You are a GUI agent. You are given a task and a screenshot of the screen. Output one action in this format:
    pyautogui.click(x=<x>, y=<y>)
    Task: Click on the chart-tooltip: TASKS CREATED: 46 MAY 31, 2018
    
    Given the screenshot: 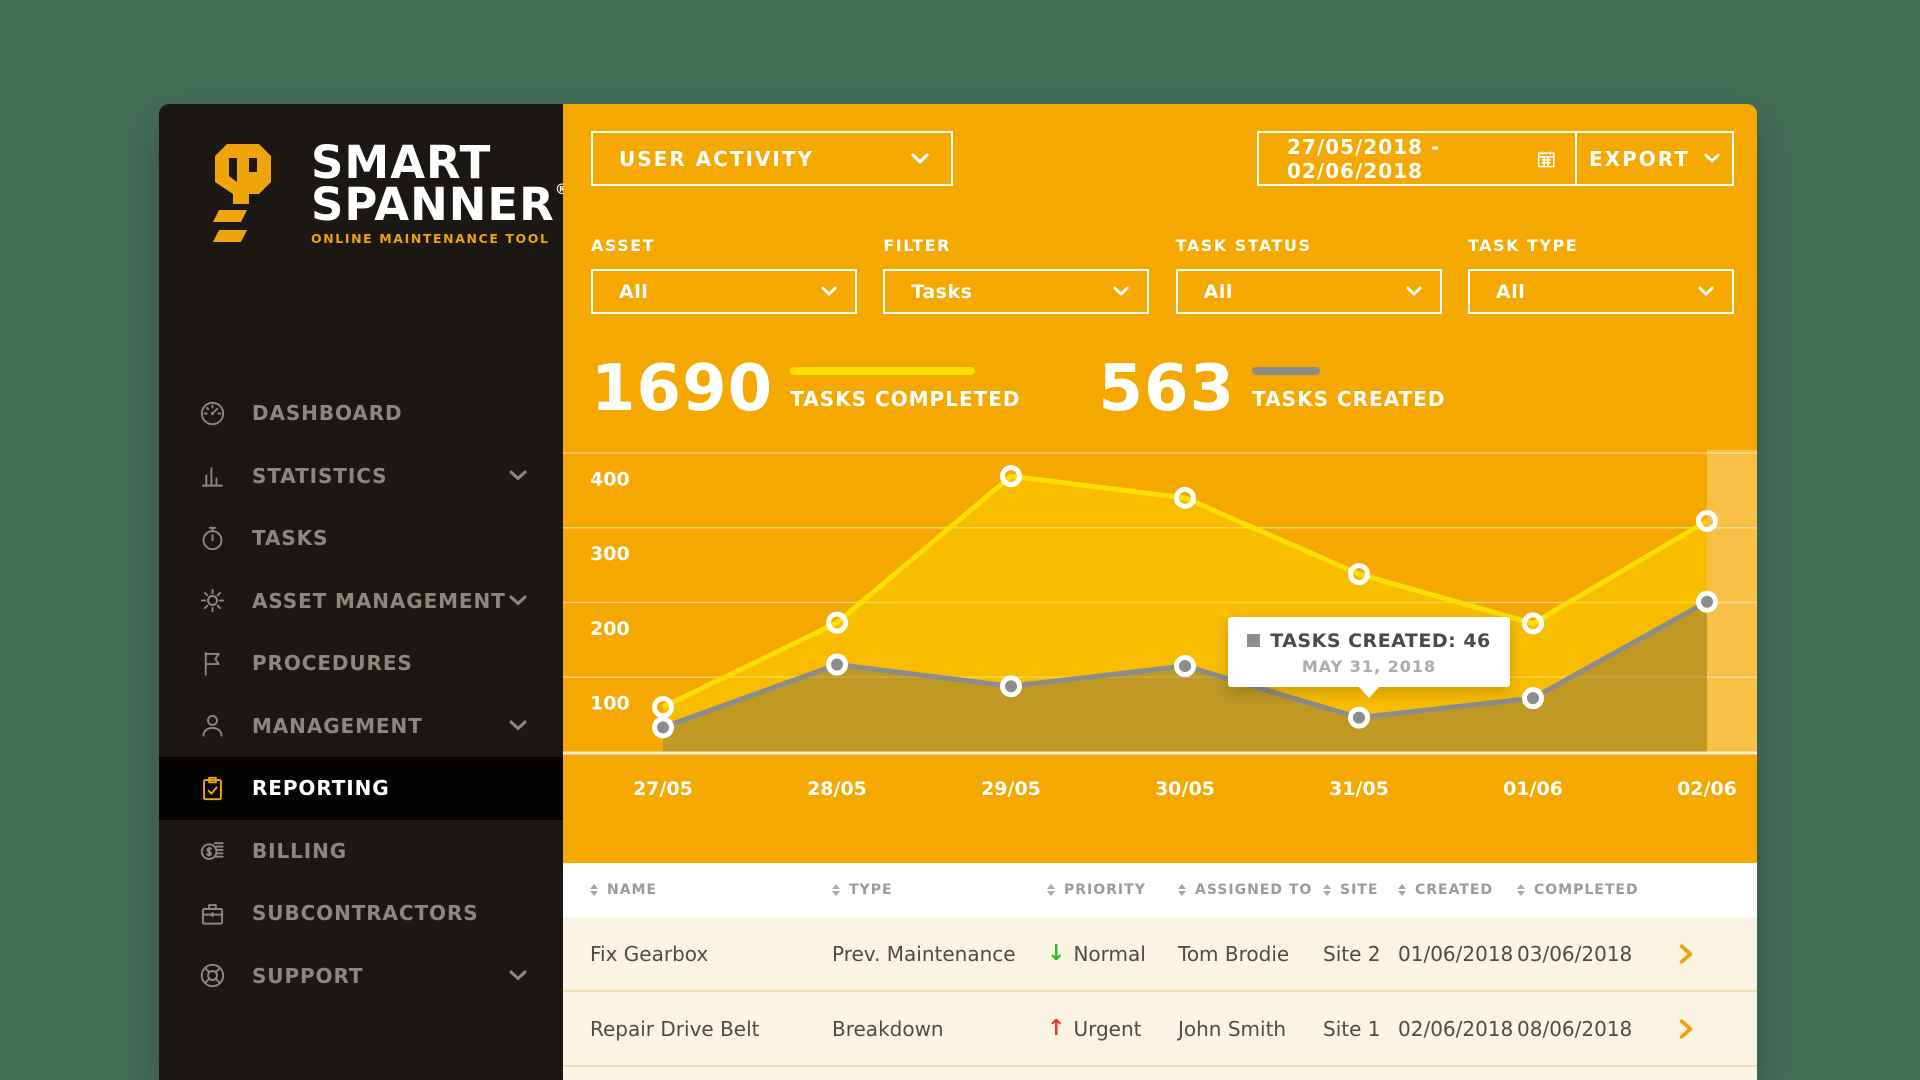 What is the action you would take?
    pyautogui.click(x=1369, y=657)
    